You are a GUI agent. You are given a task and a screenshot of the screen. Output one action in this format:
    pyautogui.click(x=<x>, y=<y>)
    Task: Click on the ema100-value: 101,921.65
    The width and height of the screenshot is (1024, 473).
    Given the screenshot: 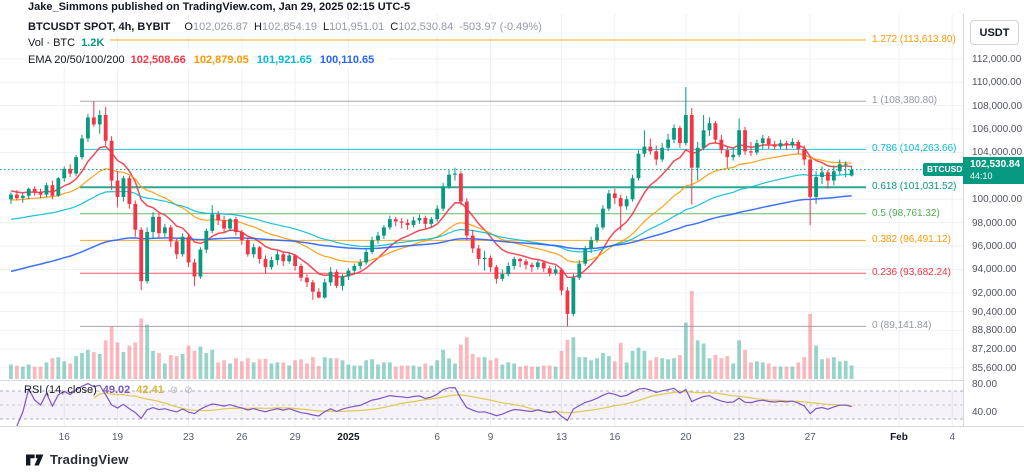 What is the action you would take?
    pyautogui.click(x=284, y=59)
    